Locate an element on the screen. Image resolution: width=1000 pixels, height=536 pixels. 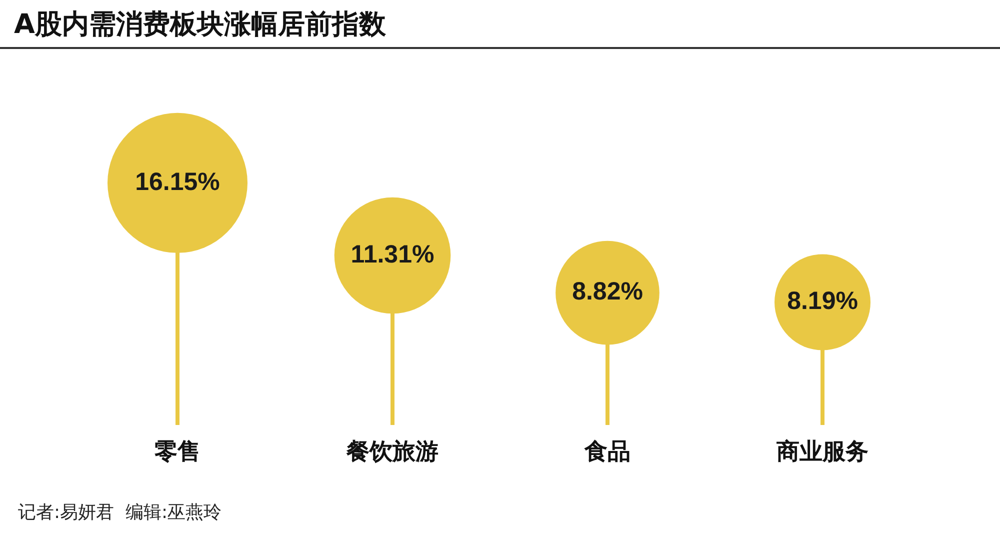
chart-title: A股内需消费板块涨幅居前指数 is located at coordinates (200, 25).